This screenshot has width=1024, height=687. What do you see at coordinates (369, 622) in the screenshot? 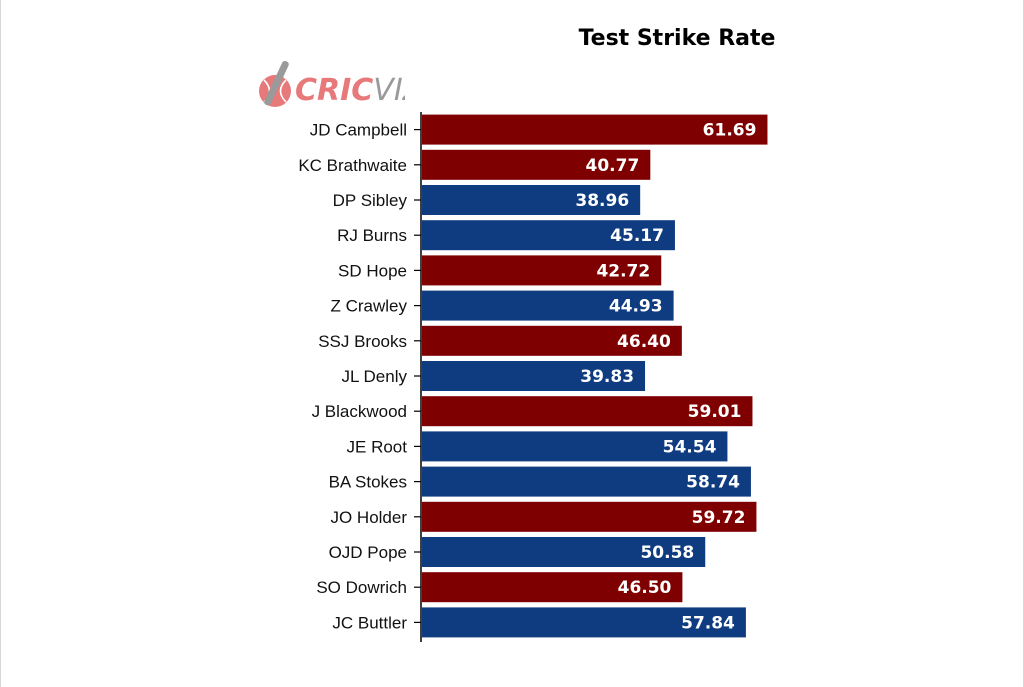
I see `category-label: JC Buttler` at bounding box center [369, 622].